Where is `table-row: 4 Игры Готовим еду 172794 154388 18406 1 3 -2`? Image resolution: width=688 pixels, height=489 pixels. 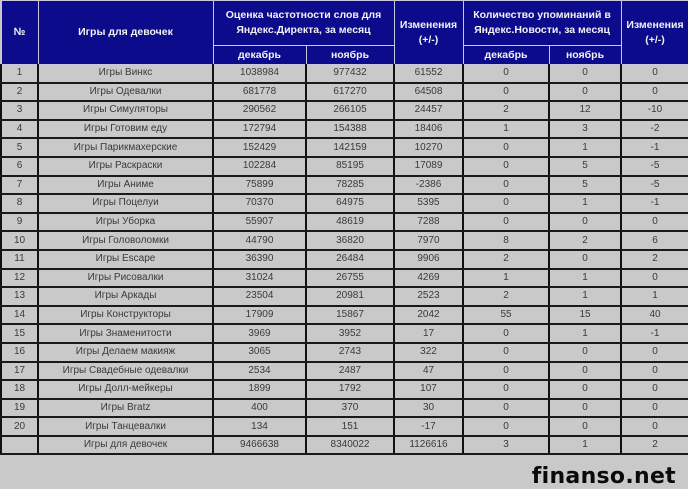 table-row: 4 Игры Готовим еду 172794 154388 18406 1 3 -2 is located at coordinates (344, 129).